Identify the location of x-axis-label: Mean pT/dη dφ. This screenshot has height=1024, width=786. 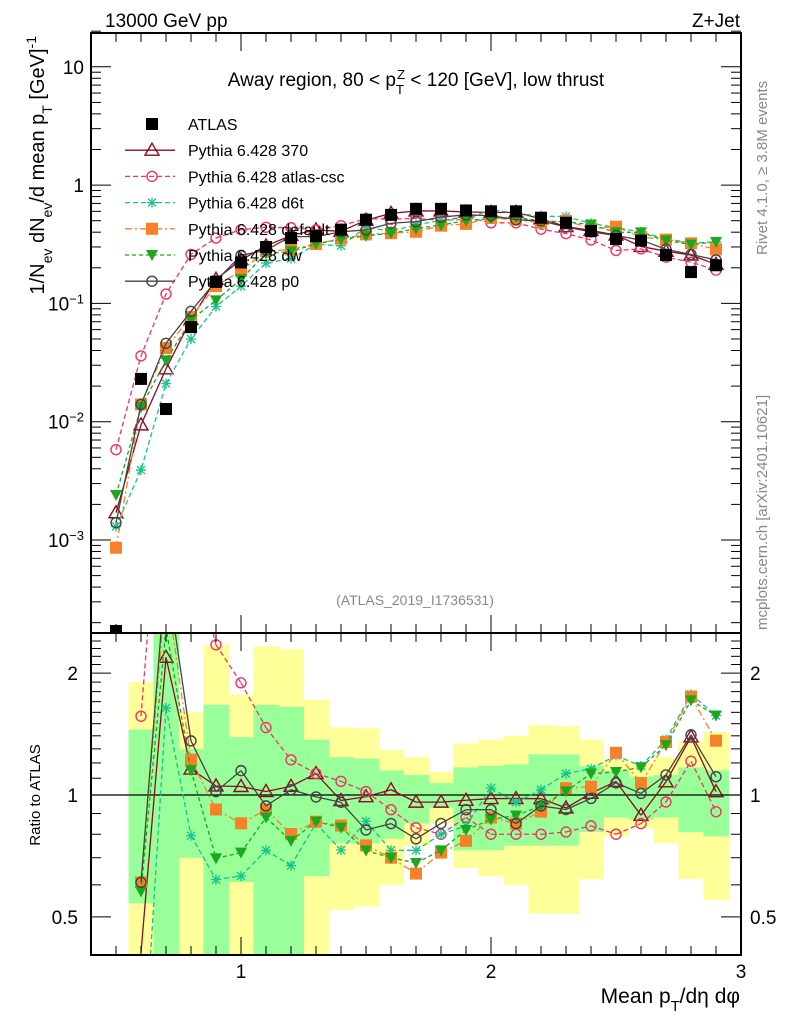
(670, 1000).